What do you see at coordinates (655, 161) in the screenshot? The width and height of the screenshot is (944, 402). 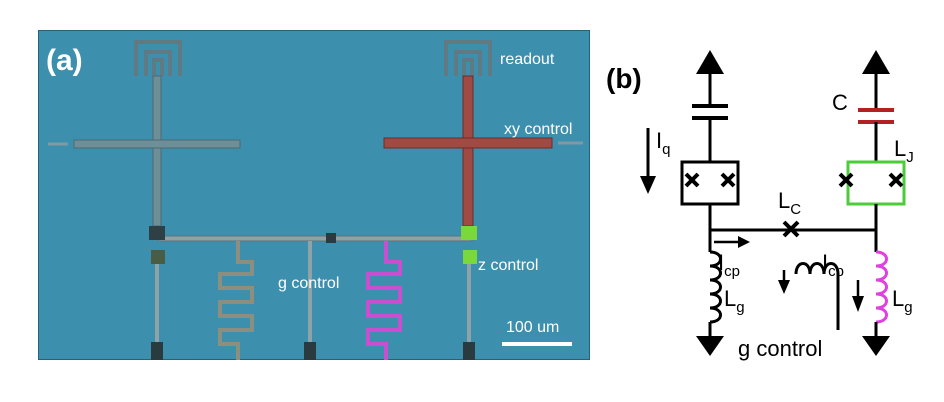 I see `iq-arrow: Iq` at bounding box center [655, 161].